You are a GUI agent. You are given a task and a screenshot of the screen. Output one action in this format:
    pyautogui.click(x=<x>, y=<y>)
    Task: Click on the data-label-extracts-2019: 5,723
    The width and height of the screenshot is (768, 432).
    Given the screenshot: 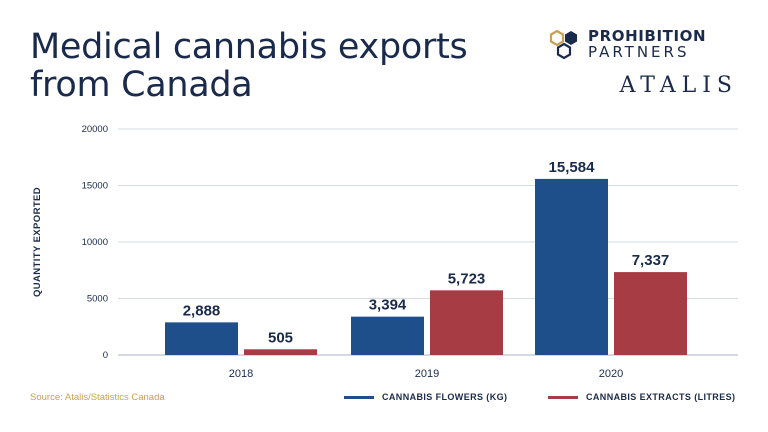 What is the action you would take?
    pyautogui.click(x=467, y=278)
    